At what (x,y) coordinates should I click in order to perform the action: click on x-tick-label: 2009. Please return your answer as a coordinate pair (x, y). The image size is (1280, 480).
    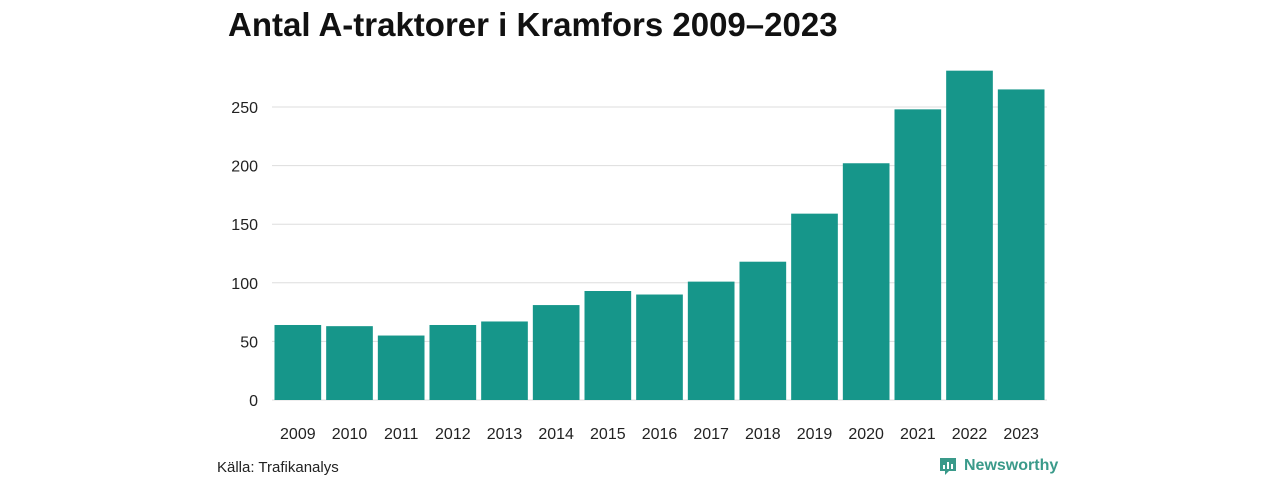
    Looking at the image, I should click on (298, 434).